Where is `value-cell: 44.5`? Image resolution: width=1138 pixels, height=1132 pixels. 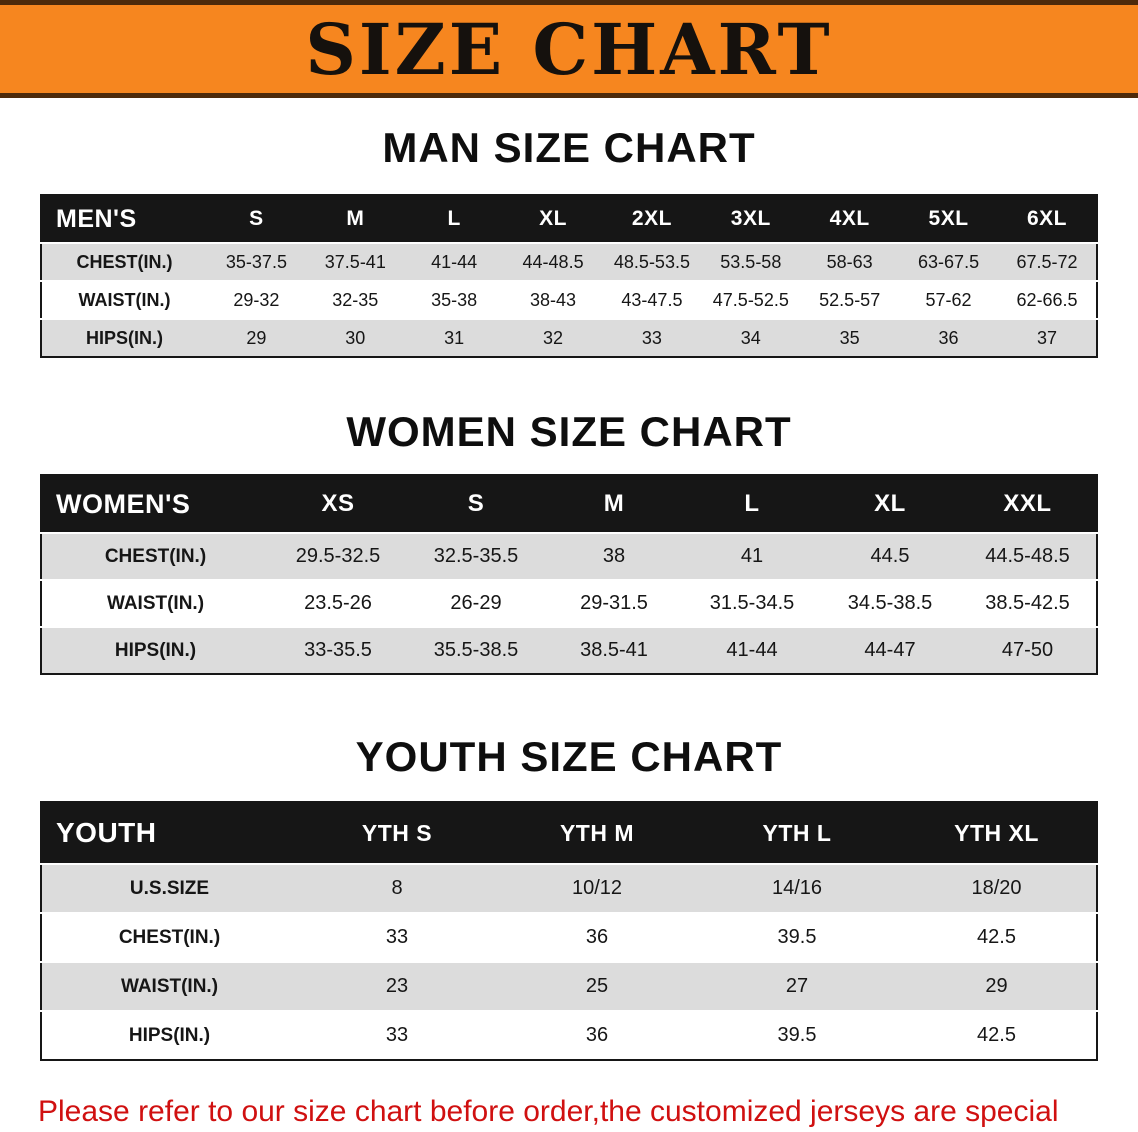 value-cell: 44.5 is located at coordinates (890, 556).